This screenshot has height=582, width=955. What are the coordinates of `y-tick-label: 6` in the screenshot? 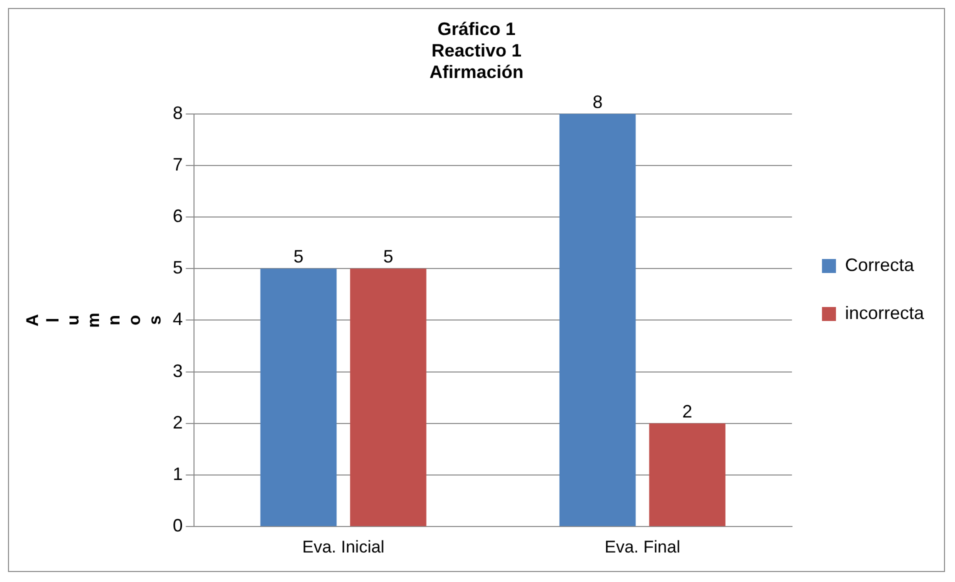 It's located at (177, 216).